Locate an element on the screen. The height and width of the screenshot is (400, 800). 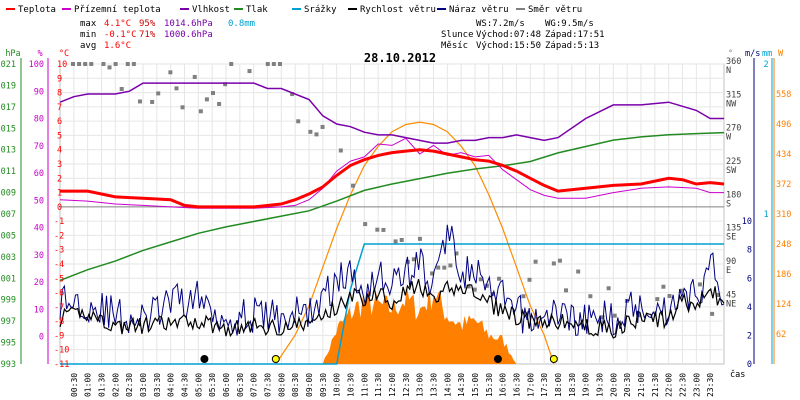
legend-label: Rychlost větru is located at coordinates (398, 10).